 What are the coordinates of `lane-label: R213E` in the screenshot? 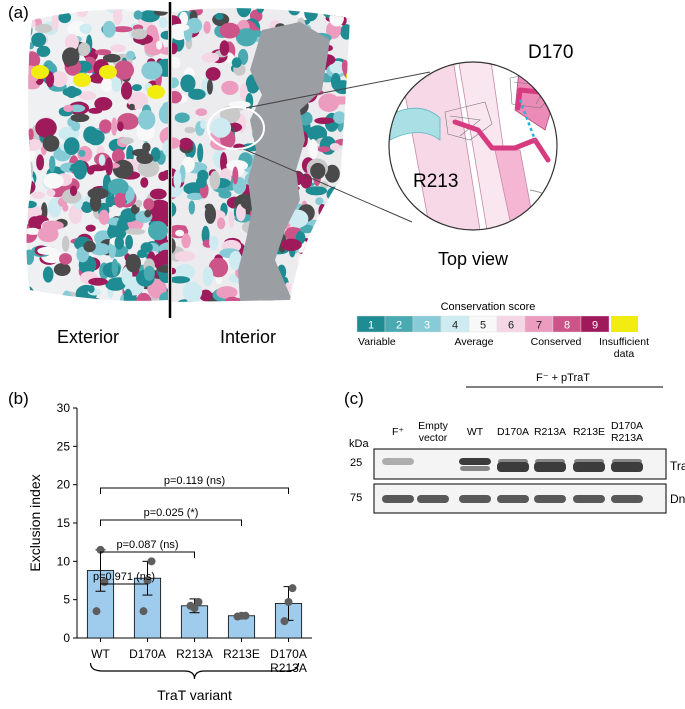 It's located at (589, 432).